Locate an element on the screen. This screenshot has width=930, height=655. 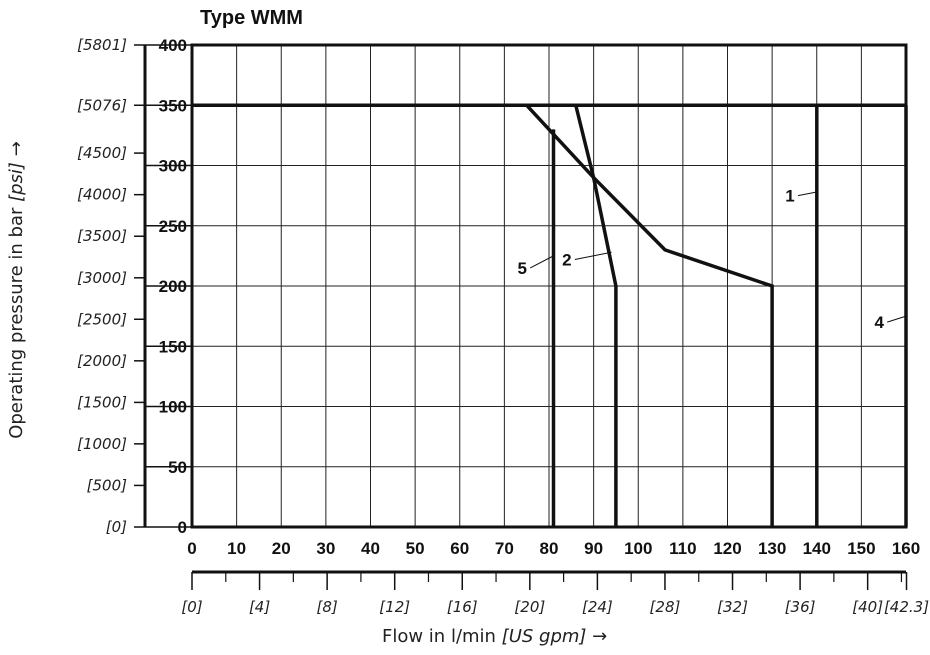
x-tick-flow-label-13: 130 is located at coordinates (772, 548).